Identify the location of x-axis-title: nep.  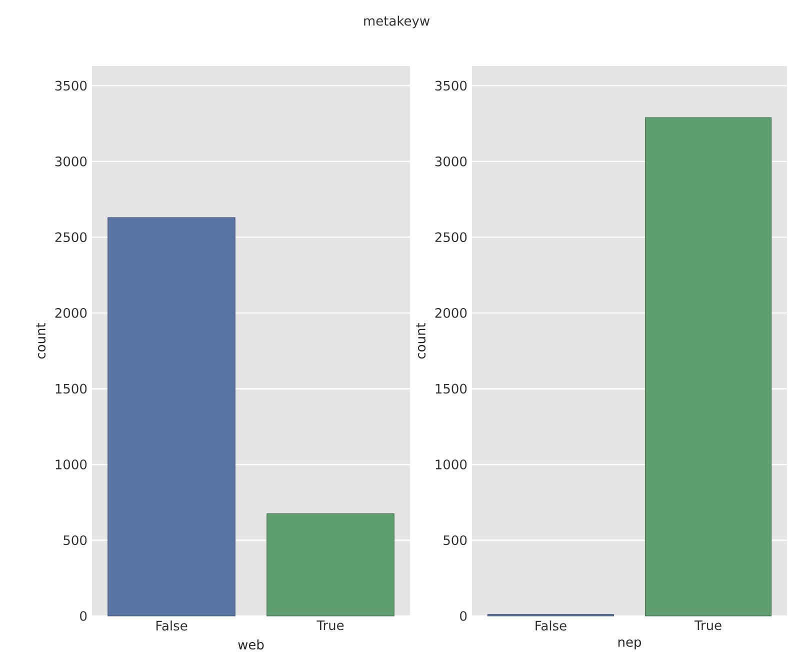
(630, 644).